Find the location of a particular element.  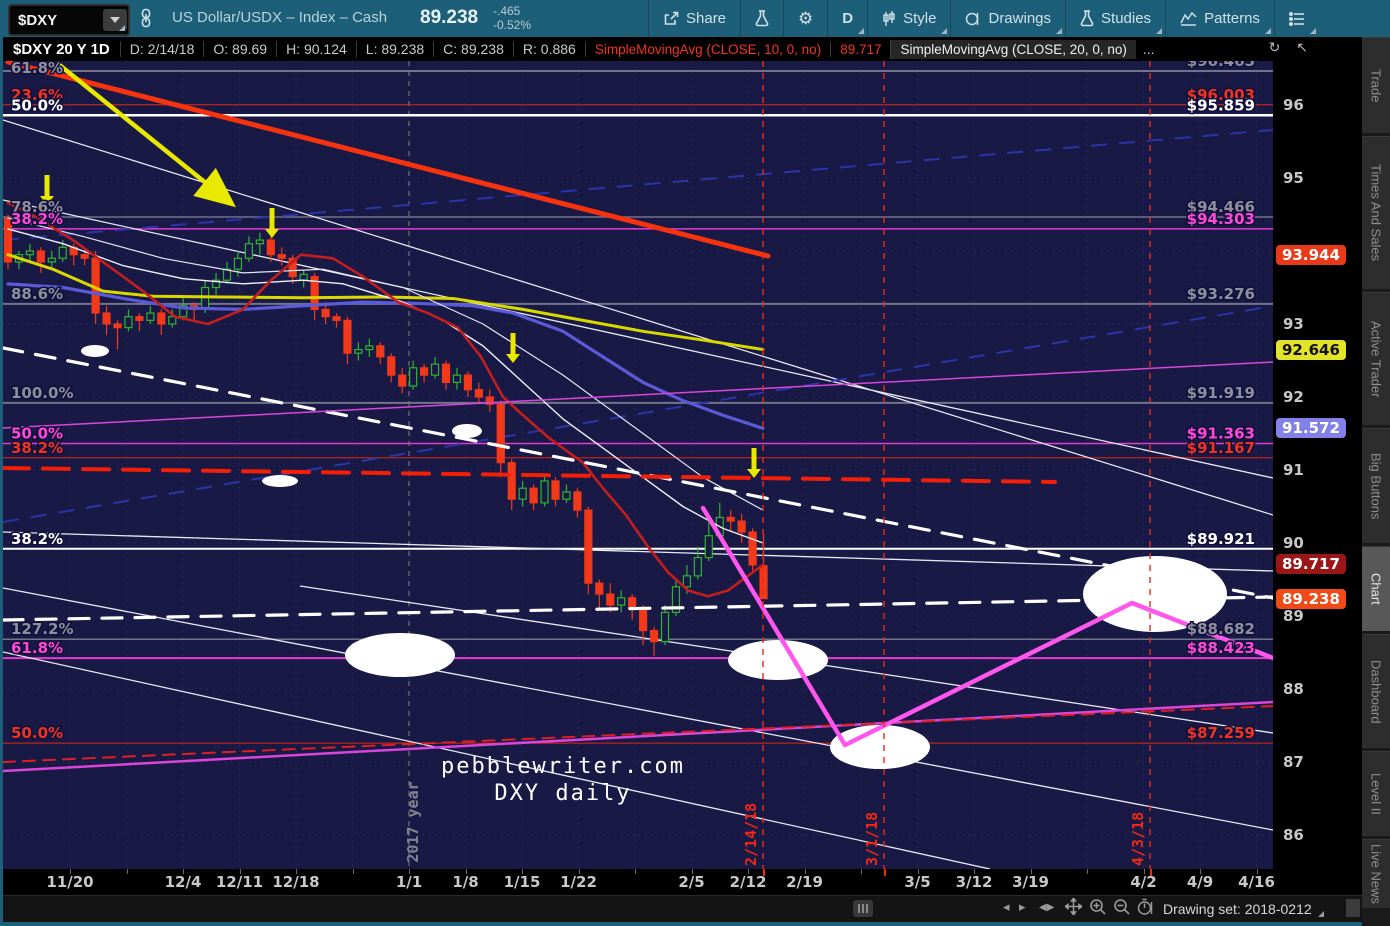

analyze-flask-icon-button is located at coordinates (762, 18).